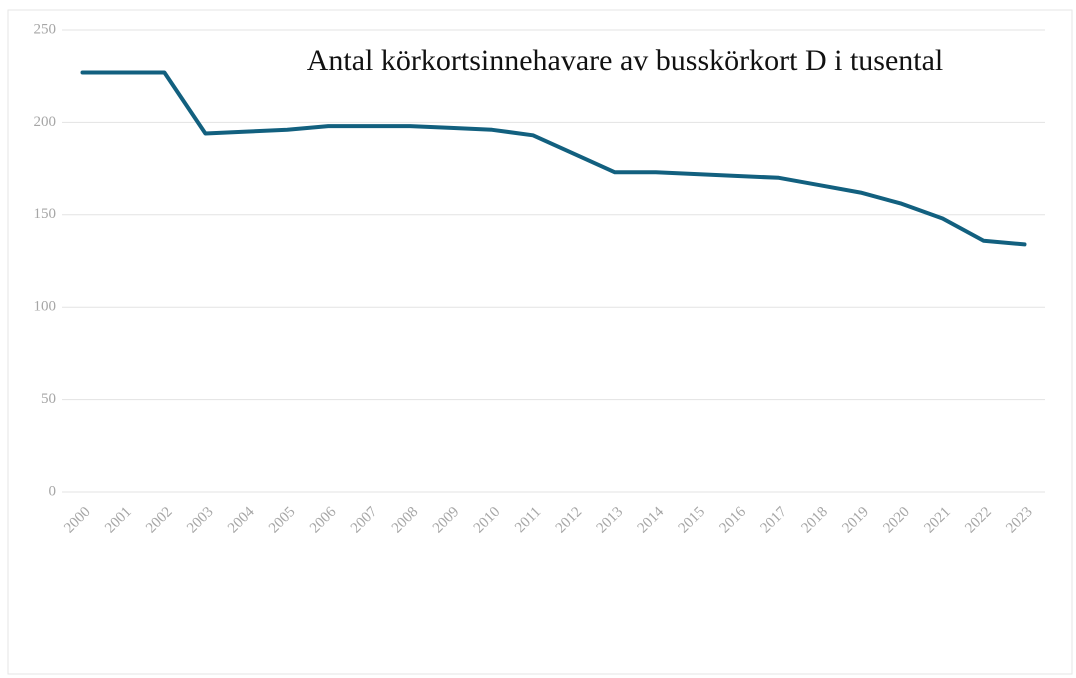  Describe the element at coordinates (53, 491) in the screenshot. I see `y-tick-label: 0` at that location.